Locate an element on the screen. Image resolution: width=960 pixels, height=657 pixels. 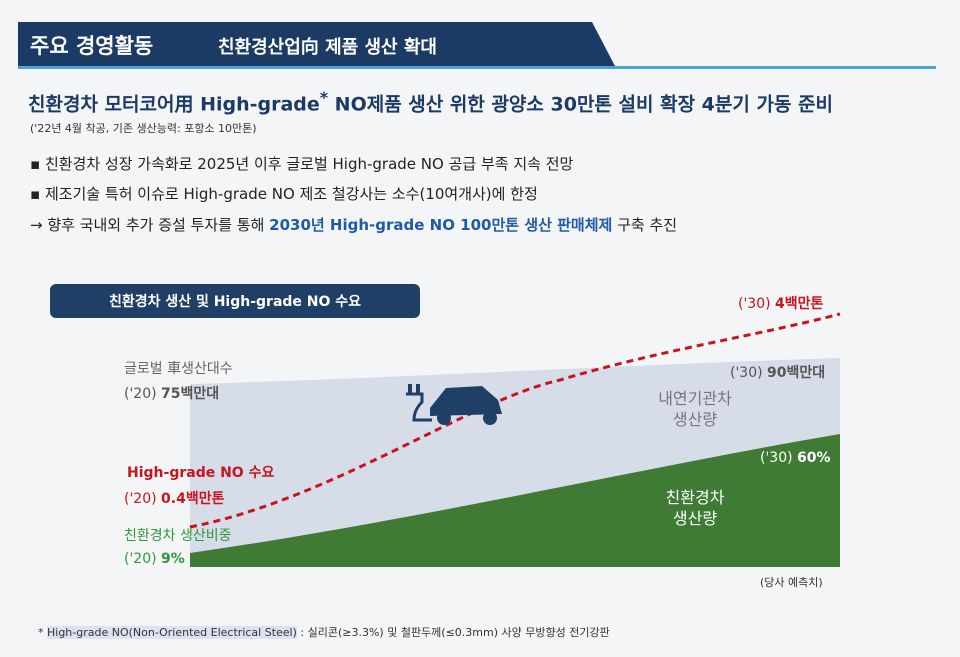
eco-start: ('20) 9% is located at coordinates (154, 559).